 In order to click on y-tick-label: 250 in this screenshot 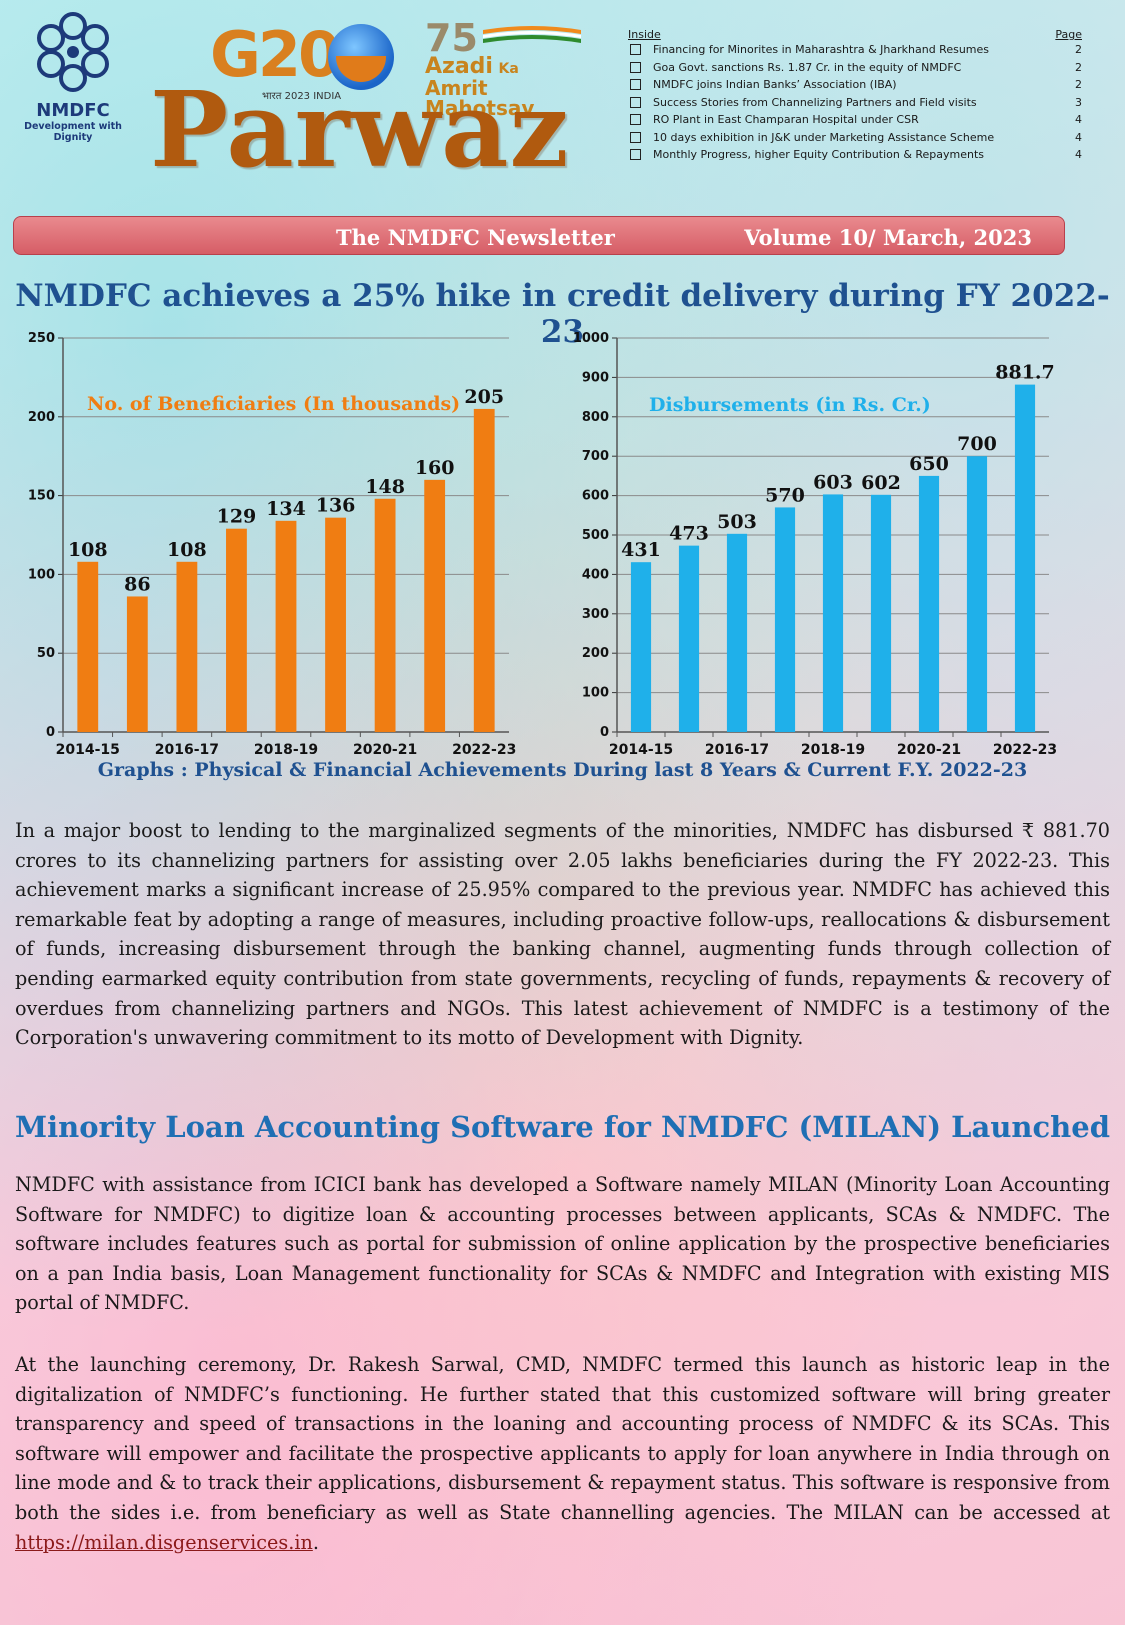, I will do `click(41, 338)`.